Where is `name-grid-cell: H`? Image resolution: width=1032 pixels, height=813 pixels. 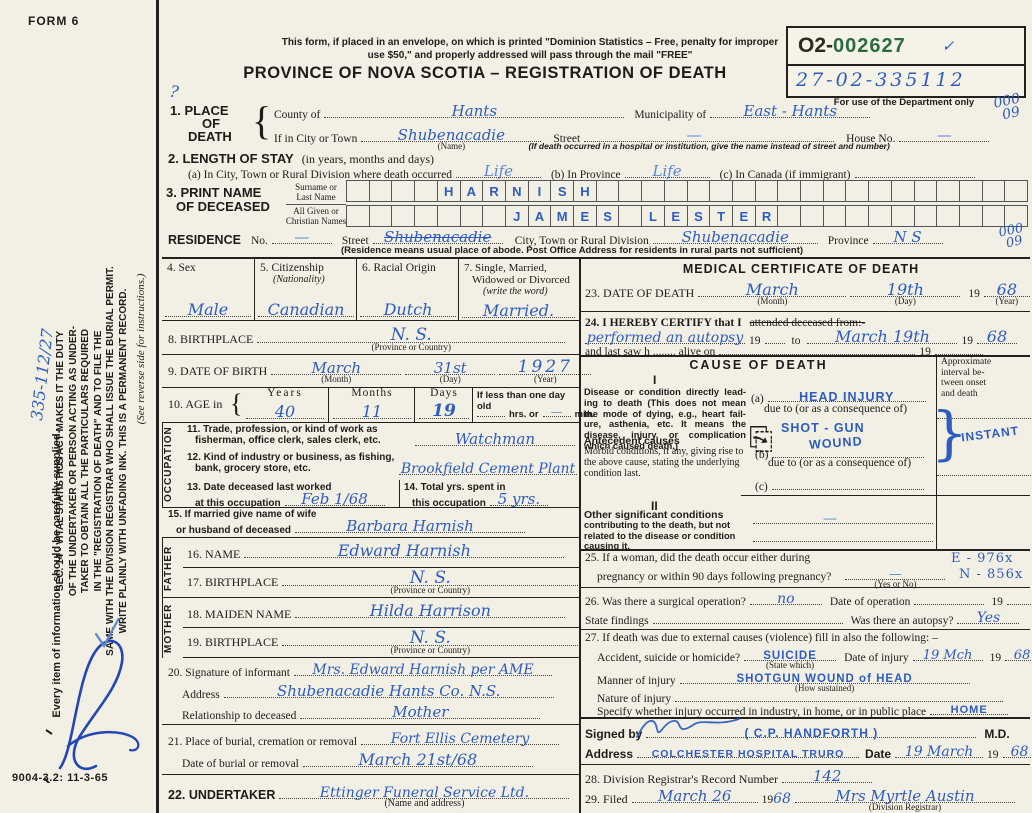 name-grid-cell: H is located at coordinates (585, 191).